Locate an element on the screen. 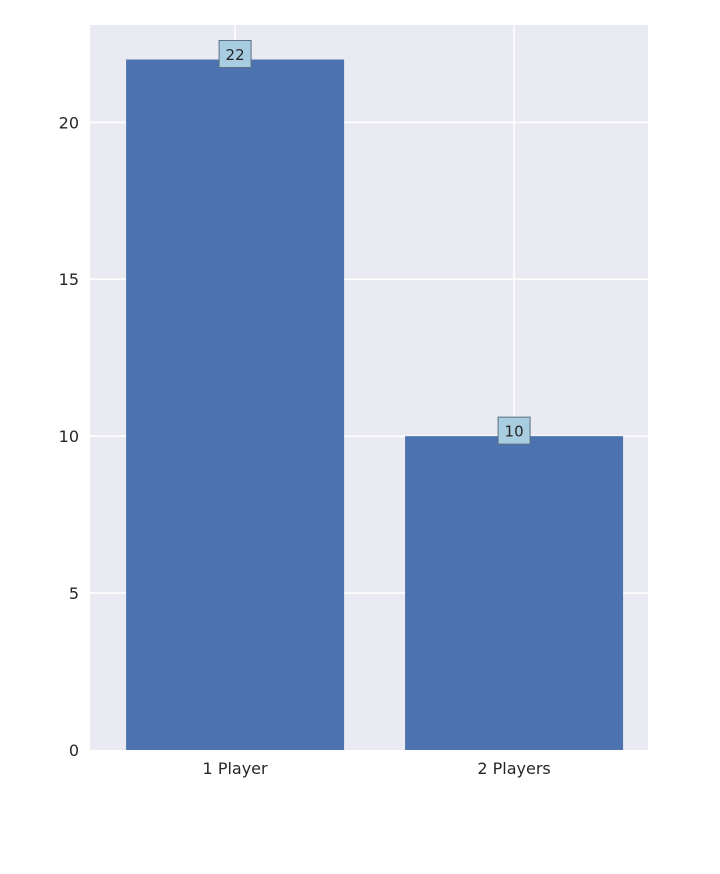 The image size is (720, 874). y-tick-label: 5 is located at coordinates (74, 593).